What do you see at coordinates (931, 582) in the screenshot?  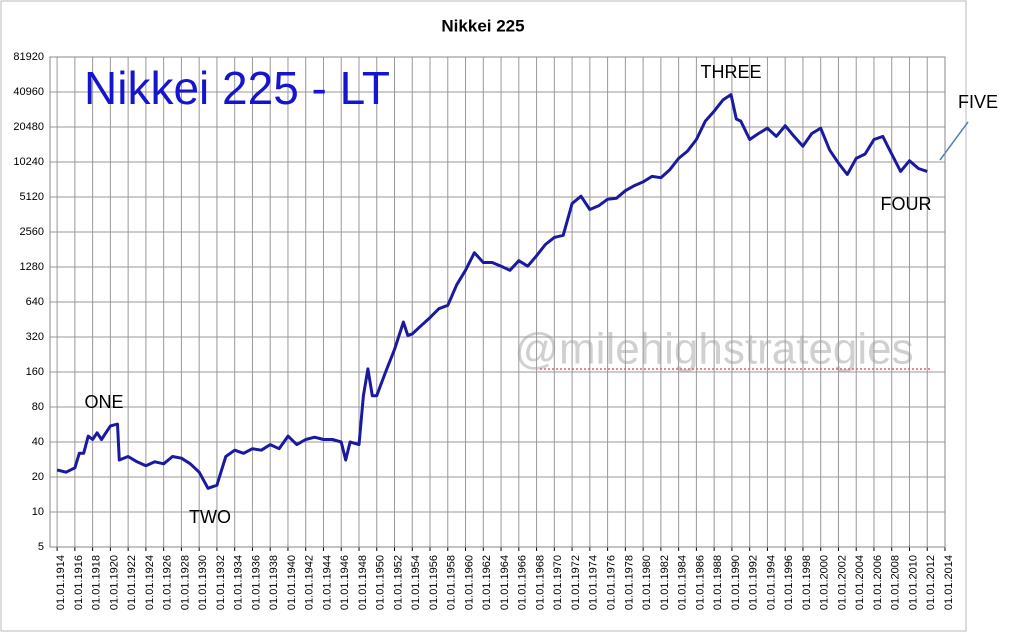 I see `x-tick-label: 01.01.2012` at bounding box center [931, 582].